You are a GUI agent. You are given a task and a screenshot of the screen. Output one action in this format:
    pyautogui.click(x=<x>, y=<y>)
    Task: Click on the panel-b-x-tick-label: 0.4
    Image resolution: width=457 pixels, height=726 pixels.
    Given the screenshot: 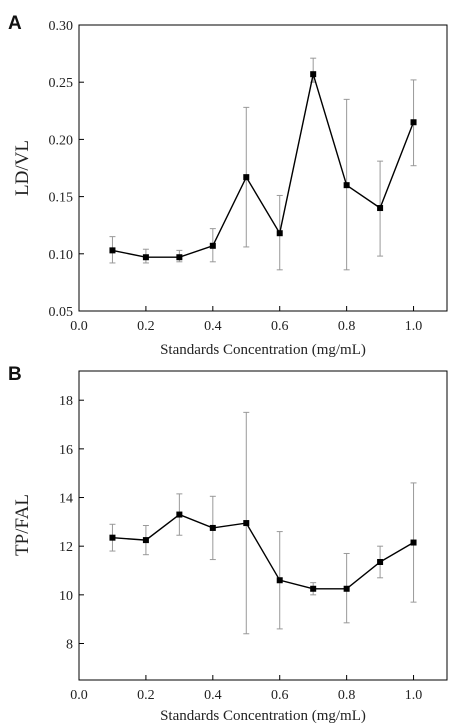 What is the action you would take?
    pyautogui.click(x=213, y=695)
    